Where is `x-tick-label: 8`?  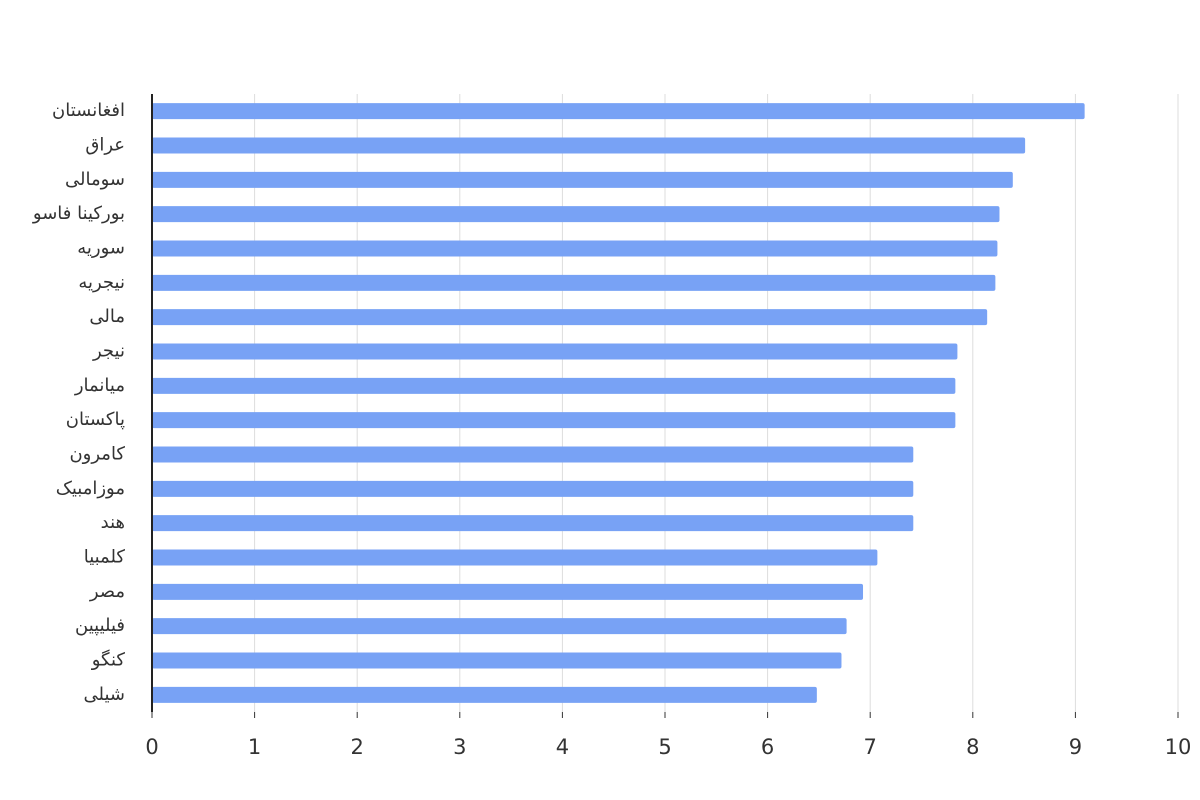 x-tick-label: 8 is located at coordinates (972, 747).